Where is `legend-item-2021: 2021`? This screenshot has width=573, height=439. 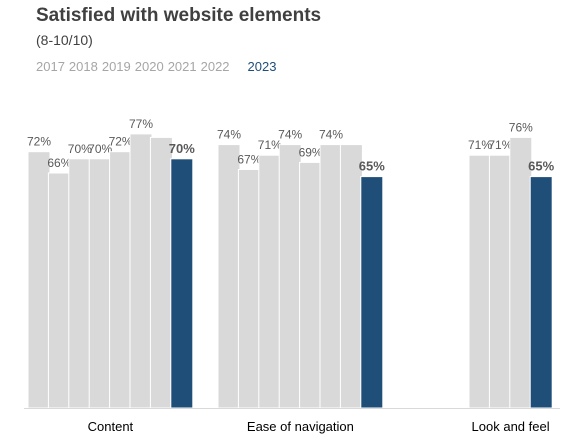 legend-item-2021: 2021 is located at coordinates (182, 66).